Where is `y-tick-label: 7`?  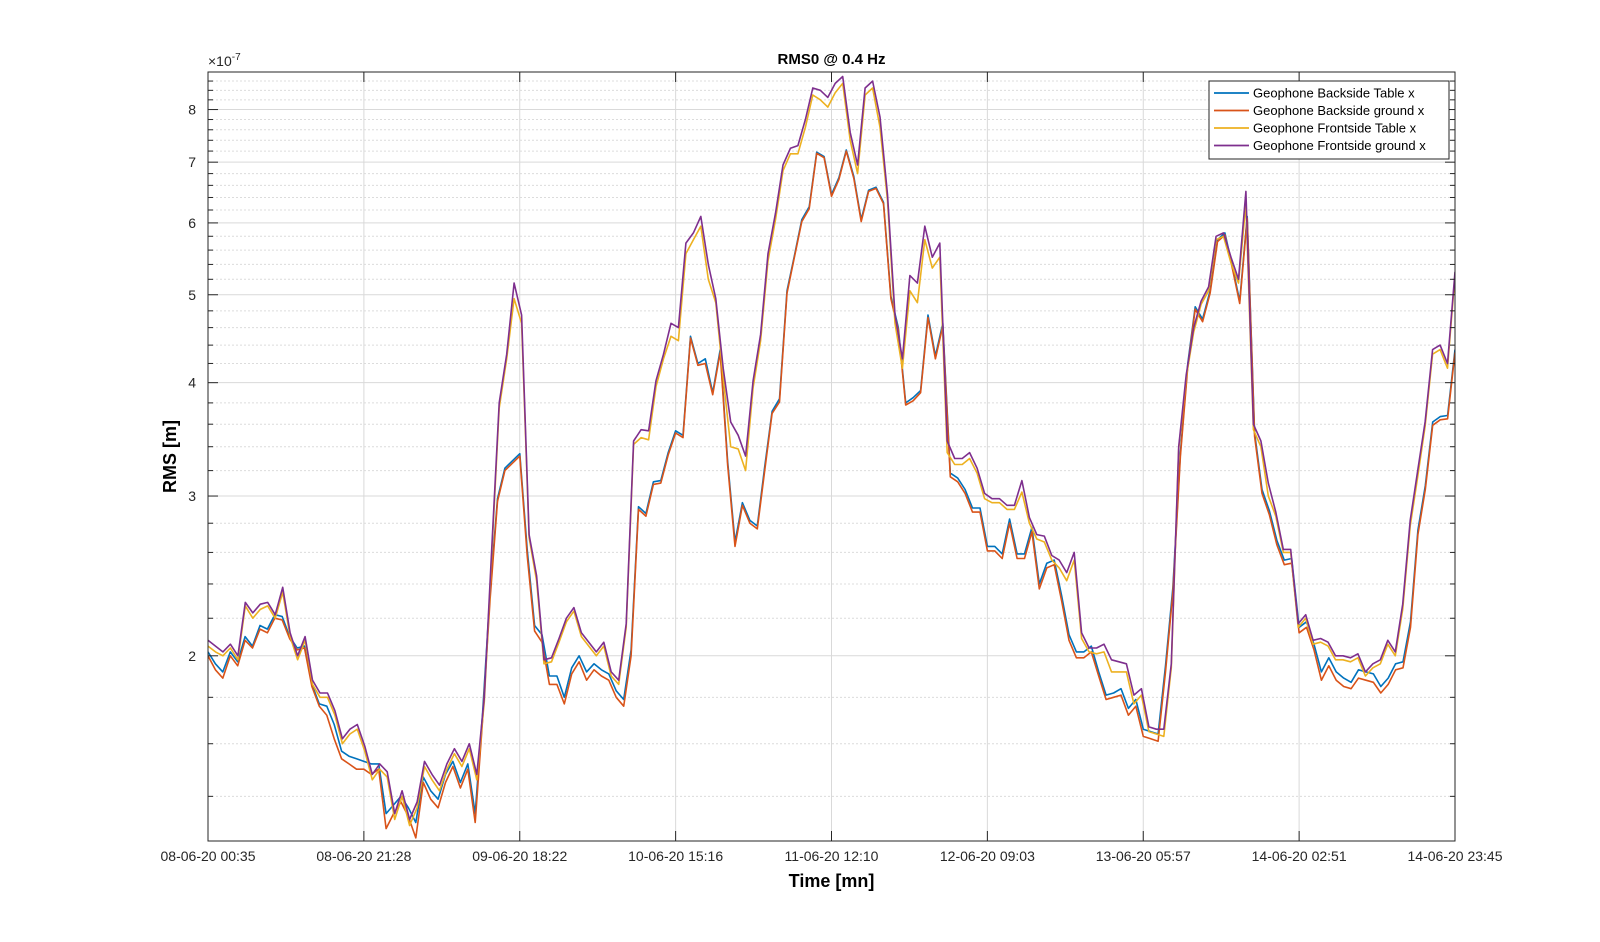 y-tick-label: 7 is located at coordinates (192, 162).